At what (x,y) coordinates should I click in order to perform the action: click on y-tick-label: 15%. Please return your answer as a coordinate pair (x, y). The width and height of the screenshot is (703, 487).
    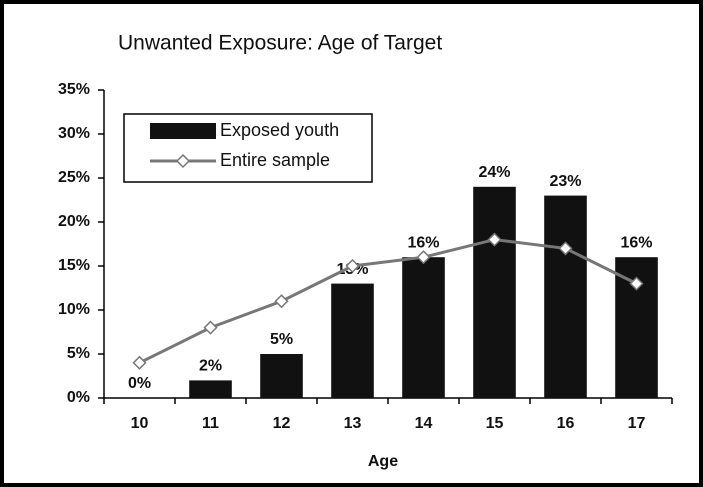
    Looking at the image, I should click on (74, 265).